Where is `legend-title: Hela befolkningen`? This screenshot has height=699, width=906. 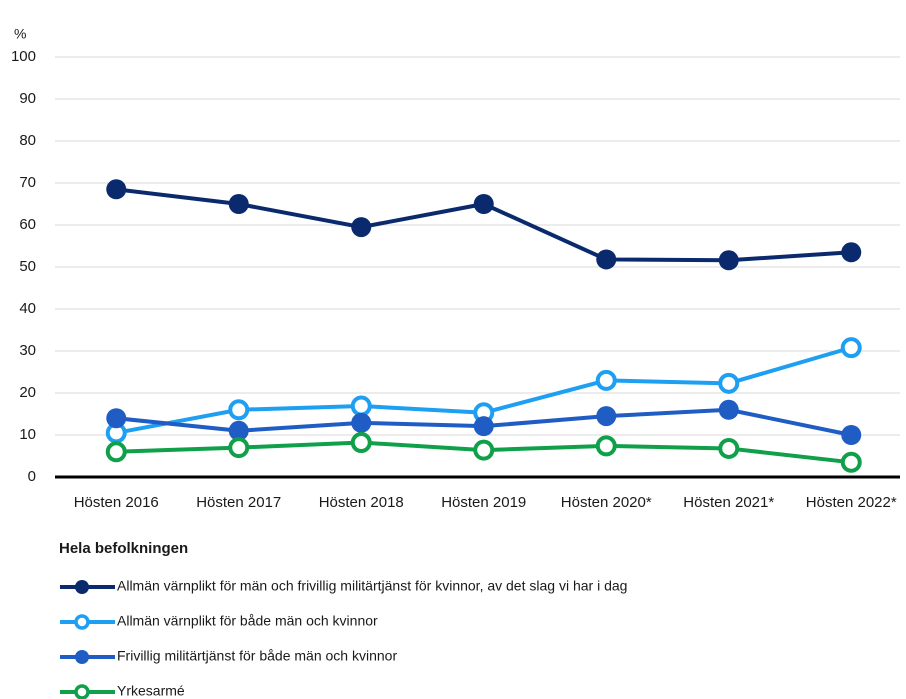 legend-title: Hela befolkningen is located at coordinates (123, 548).